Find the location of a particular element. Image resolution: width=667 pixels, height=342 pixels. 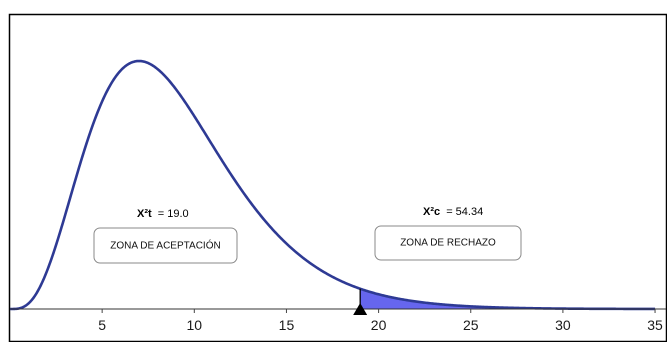

x-tick-label: 15 is located at coordinates (287, 325).